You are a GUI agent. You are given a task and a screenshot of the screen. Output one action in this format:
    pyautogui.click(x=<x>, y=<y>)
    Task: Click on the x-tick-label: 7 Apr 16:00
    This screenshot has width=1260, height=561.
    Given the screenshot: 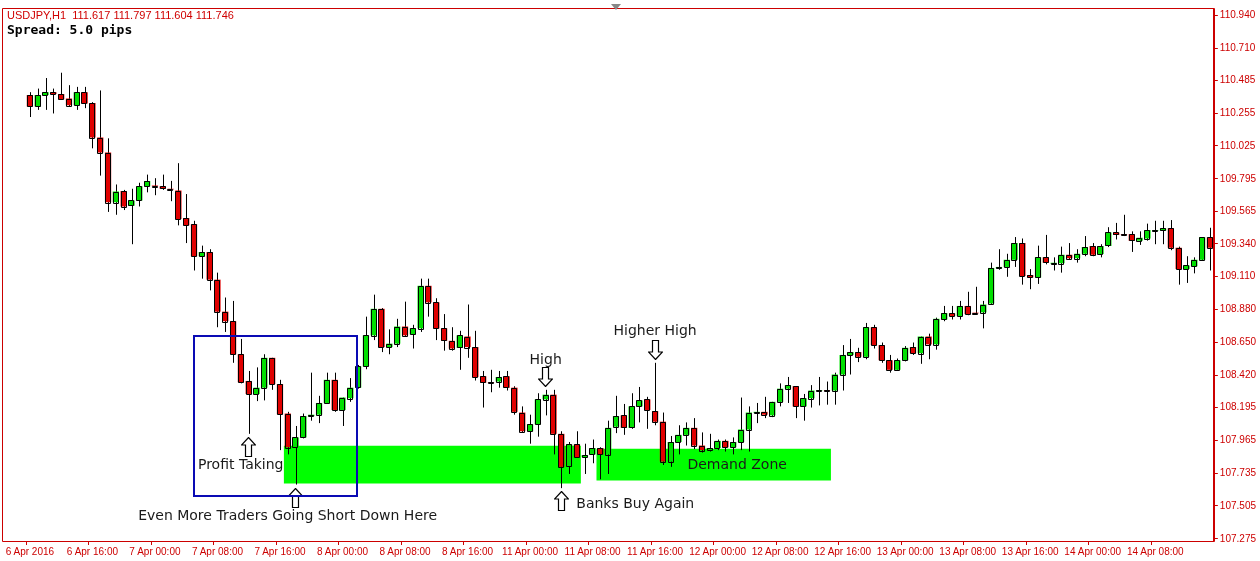 What is the action you would take?
    pyautogui.click(x=280, y=551)
    